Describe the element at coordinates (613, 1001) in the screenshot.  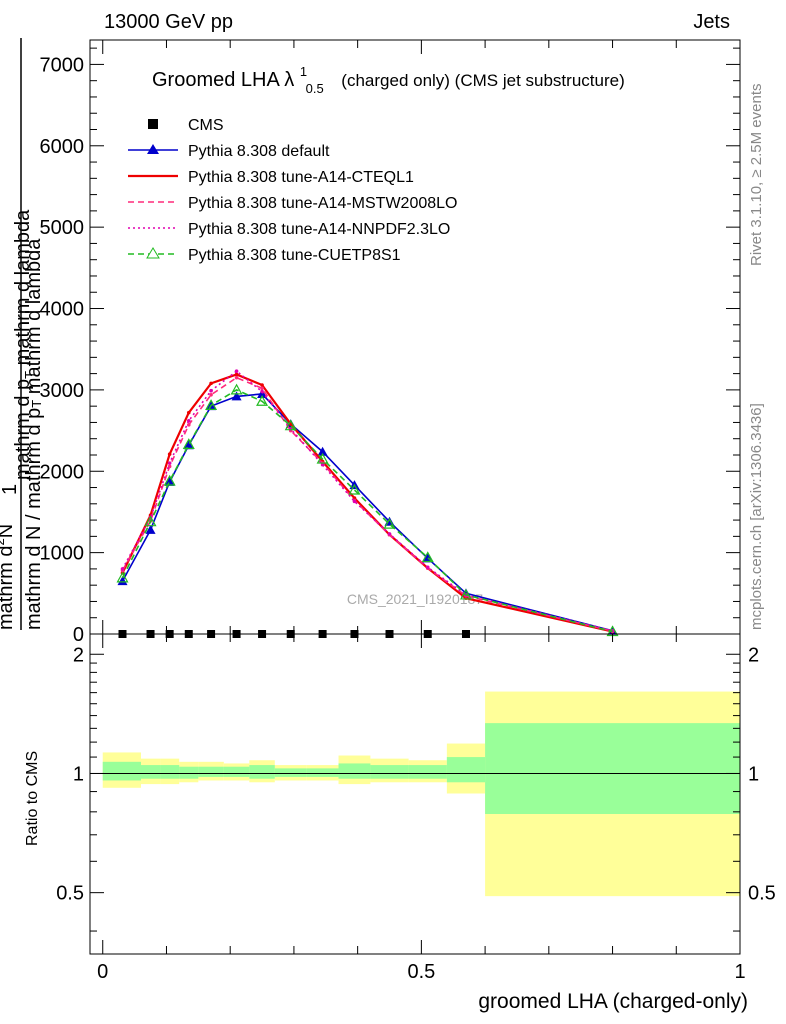
I see `x-axis-label: groomed LHA (charged-only)` at that location.